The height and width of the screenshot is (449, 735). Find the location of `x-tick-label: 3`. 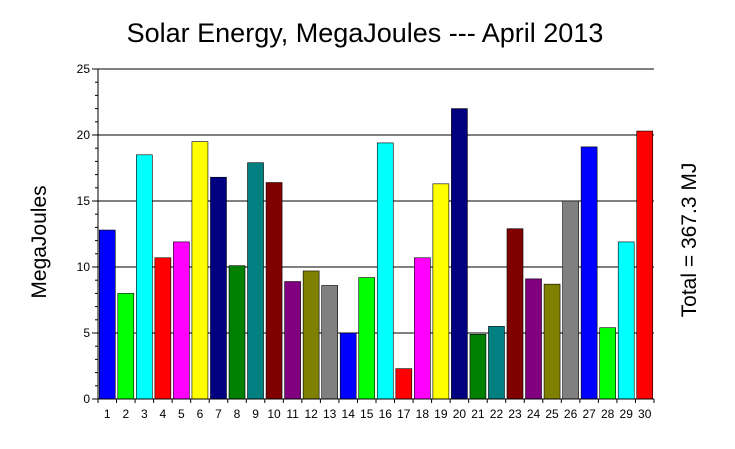

x-tick-label: 3 is located at coordinates (144, 414).